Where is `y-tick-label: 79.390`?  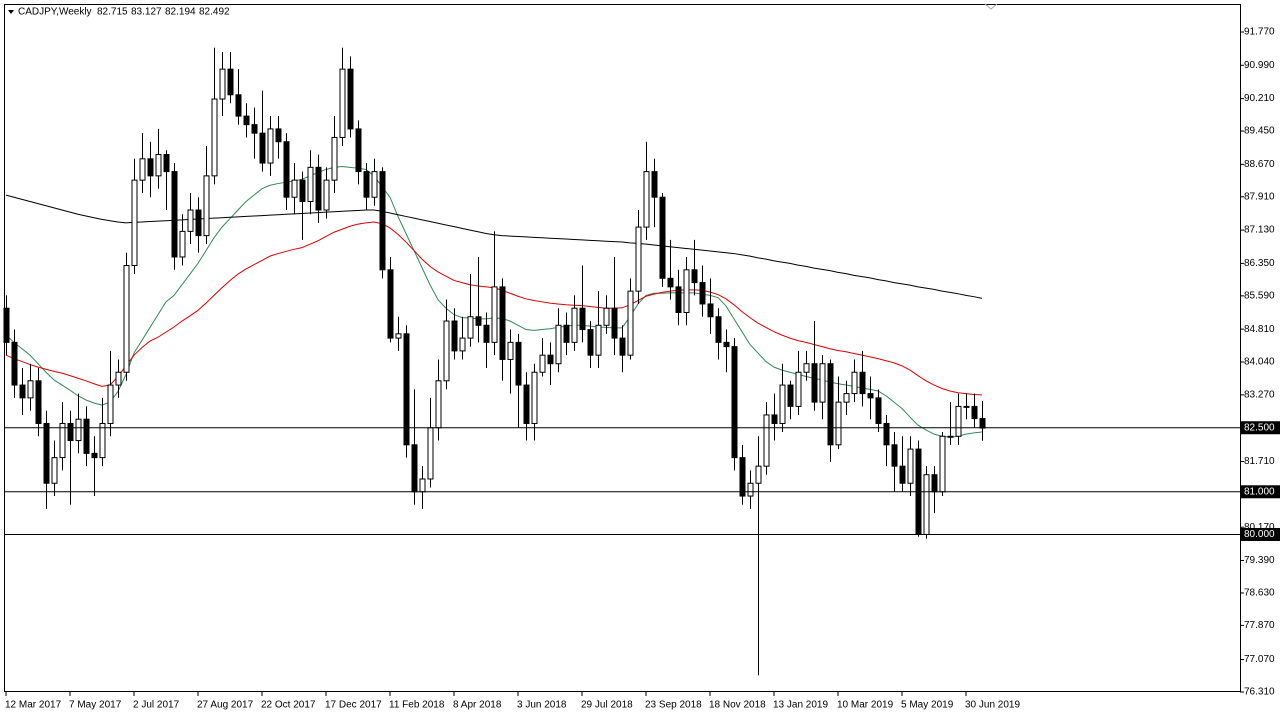
y-tick-label: 79.390 is located at coordinates (1259, 560).